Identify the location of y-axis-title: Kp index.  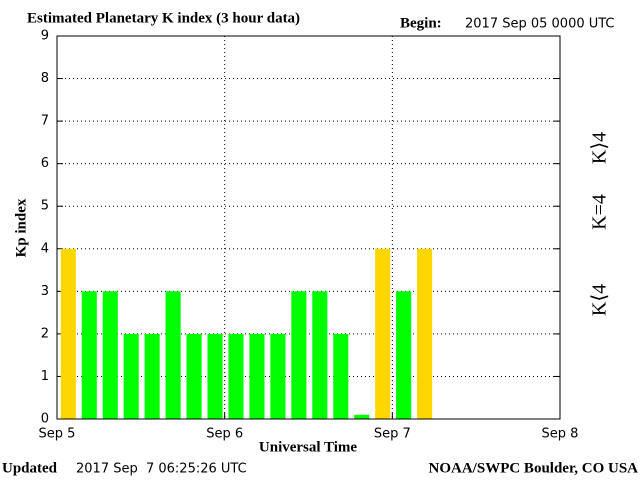
(21, 227).